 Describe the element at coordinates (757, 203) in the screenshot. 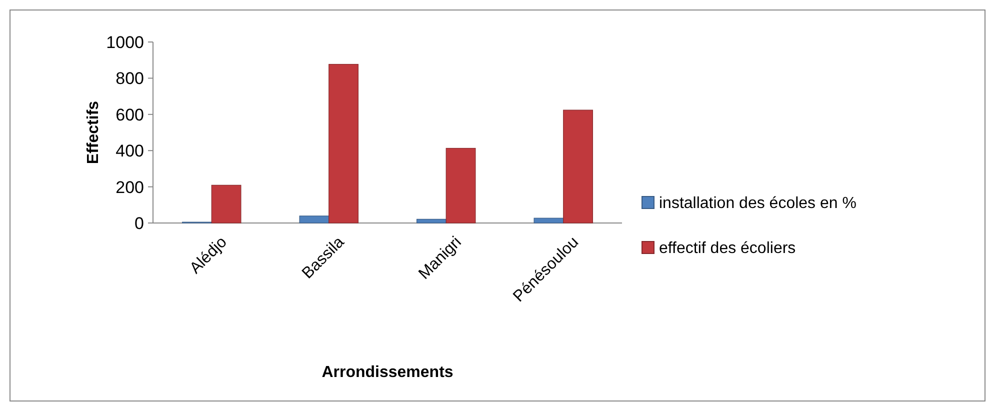

I see `legend-label: installation des écoles en %` at that location.